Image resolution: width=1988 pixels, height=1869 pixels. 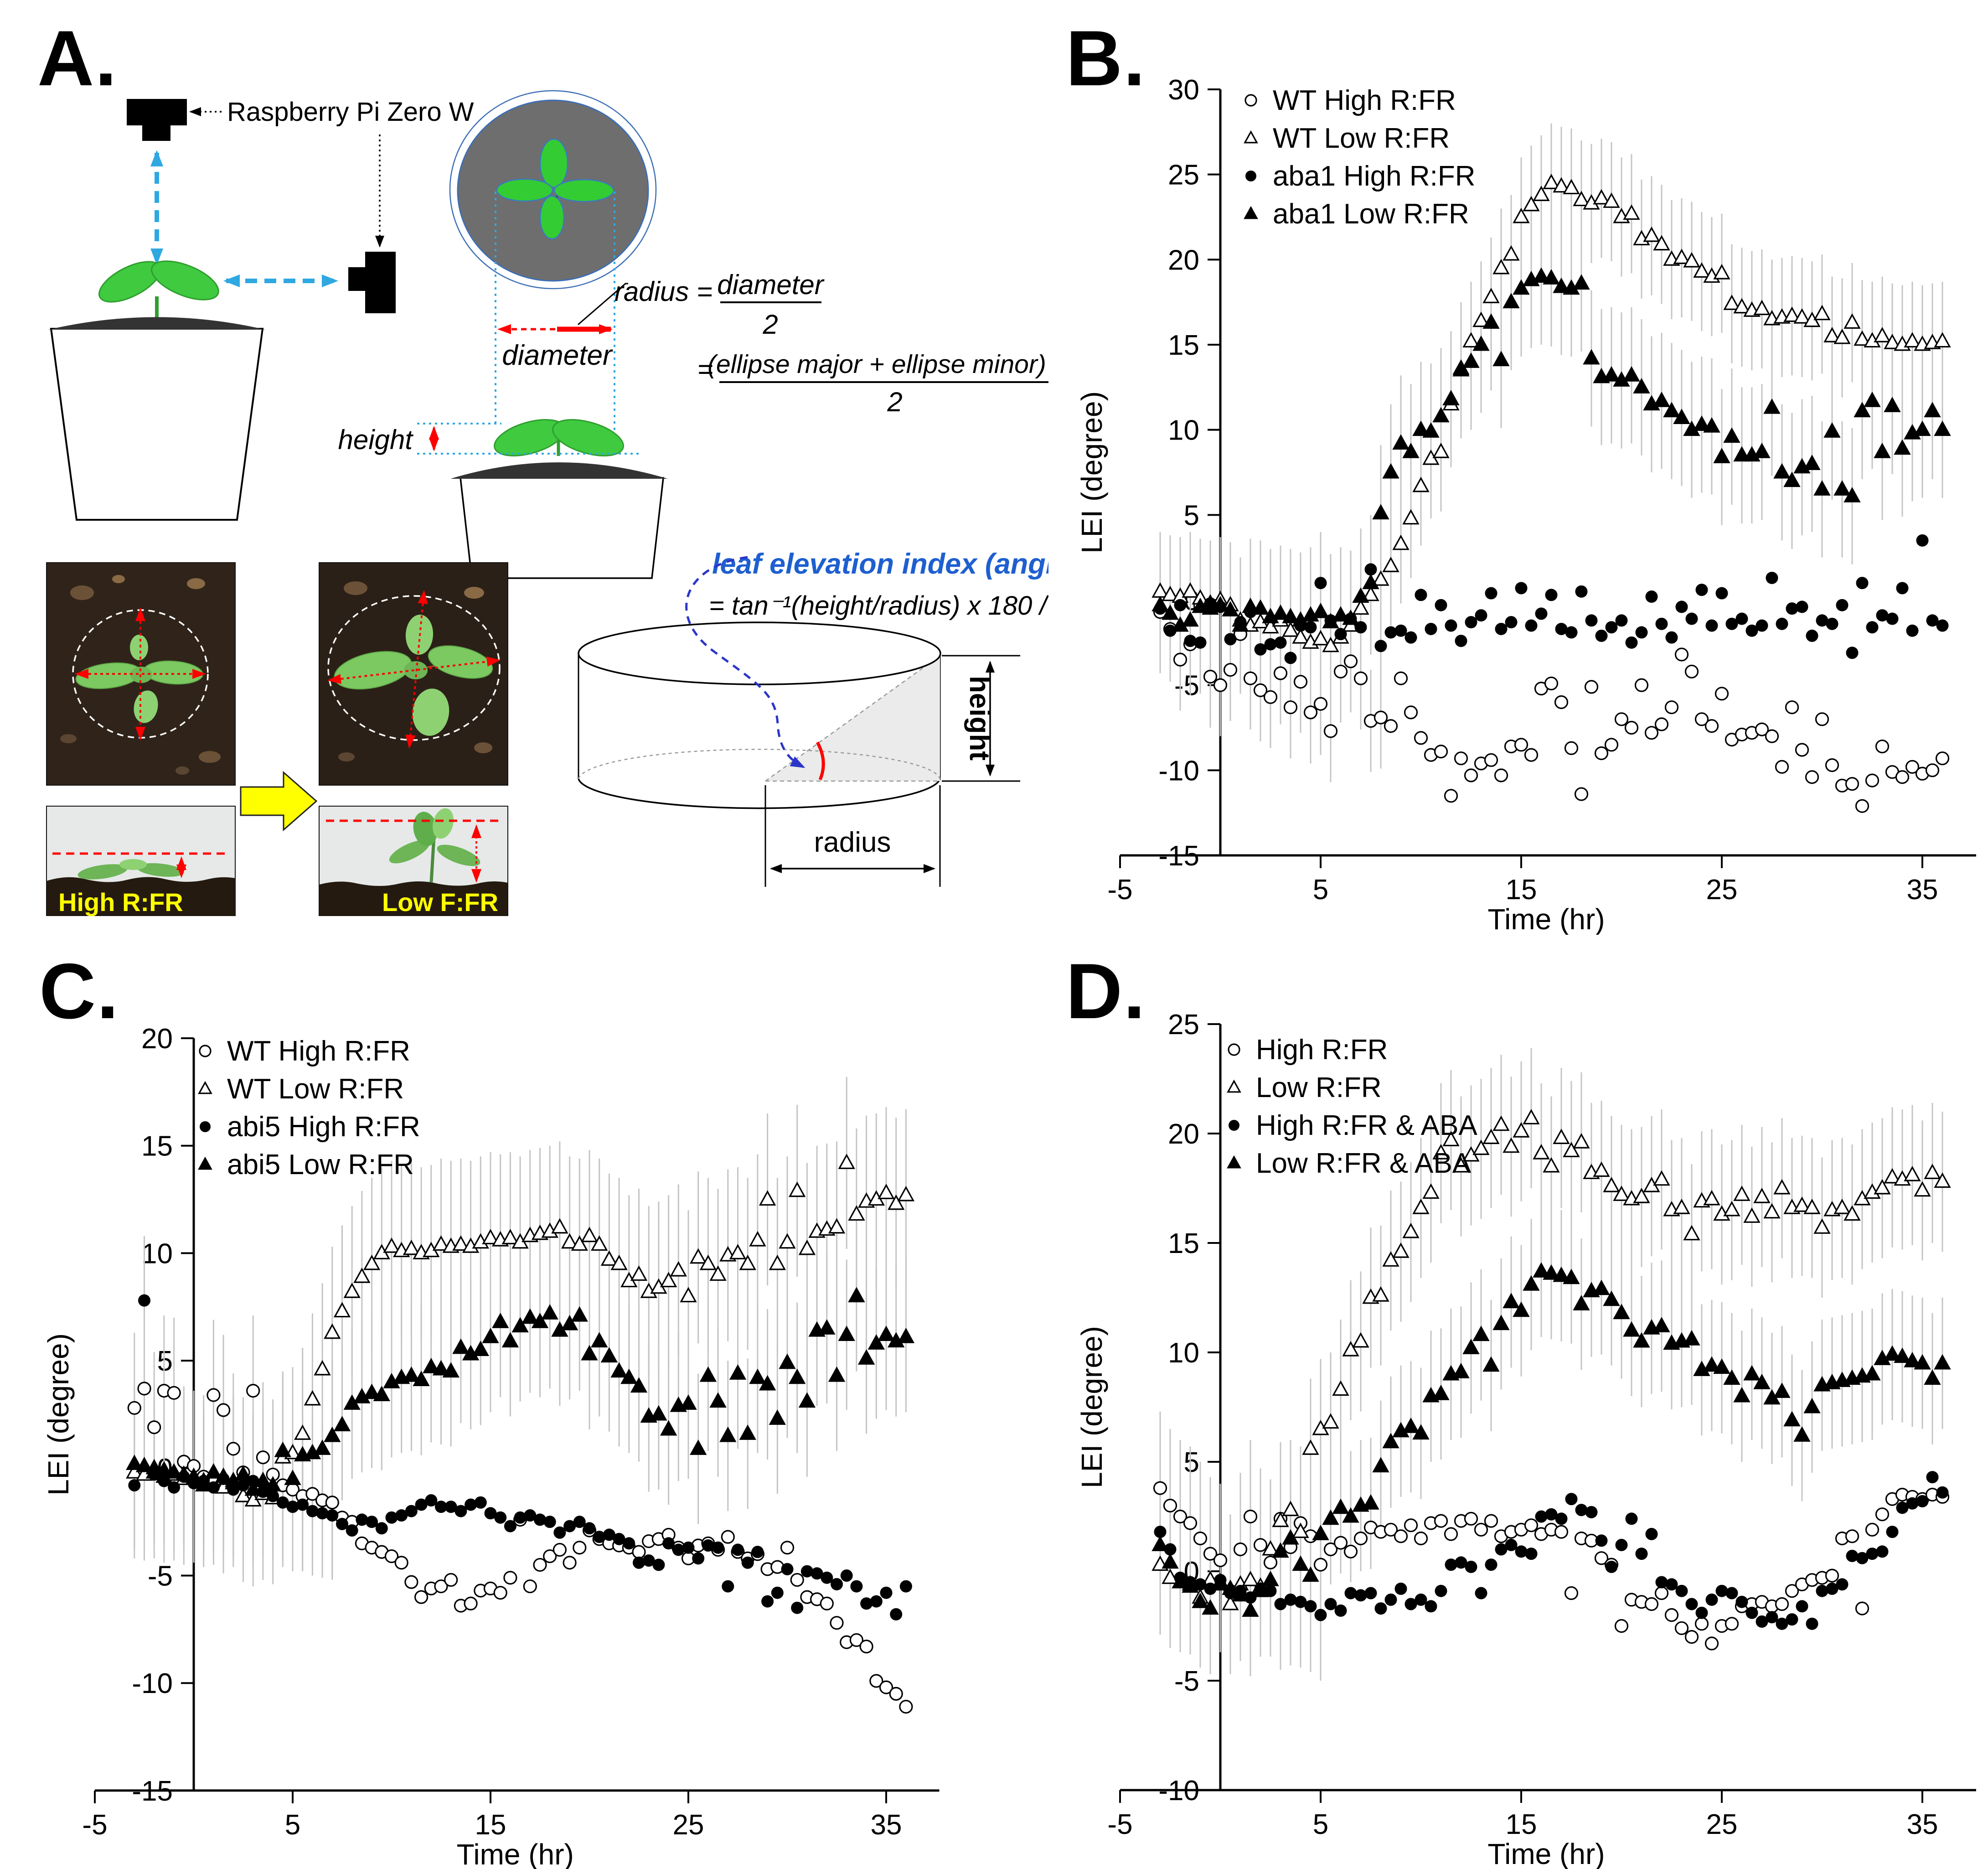 What do you see at coordinates (79, 991) in the screenshot?
I see `panel-c-letter: C.` at bounding box center [79, 991].